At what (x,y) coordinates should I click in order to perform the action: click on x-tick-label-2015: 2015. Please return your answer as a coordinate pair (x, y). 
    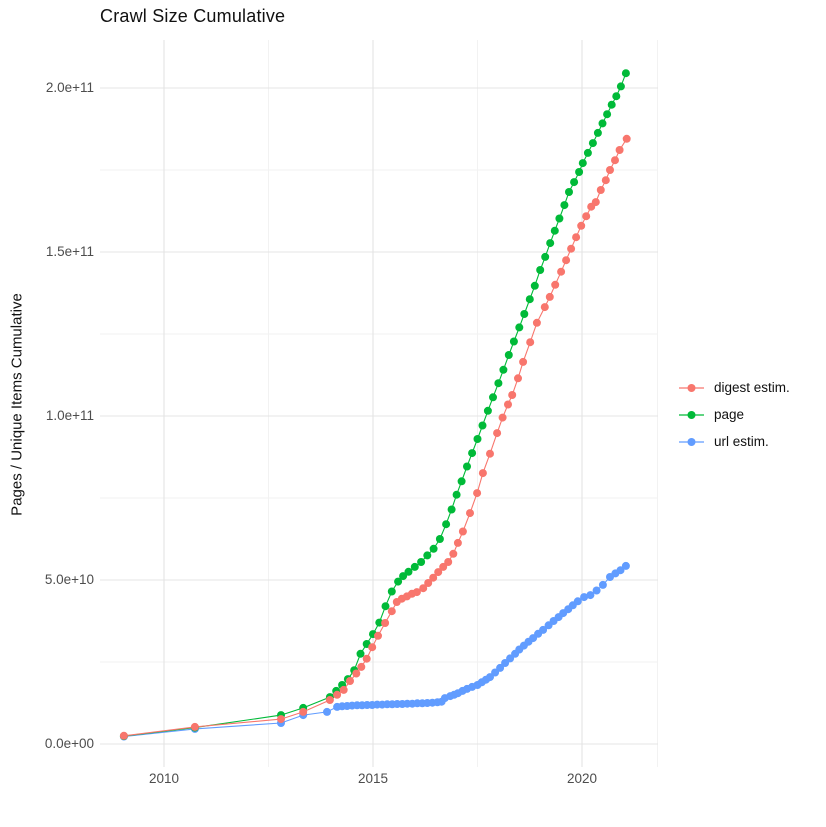
    Looking at the image, I should click on (373, 778).